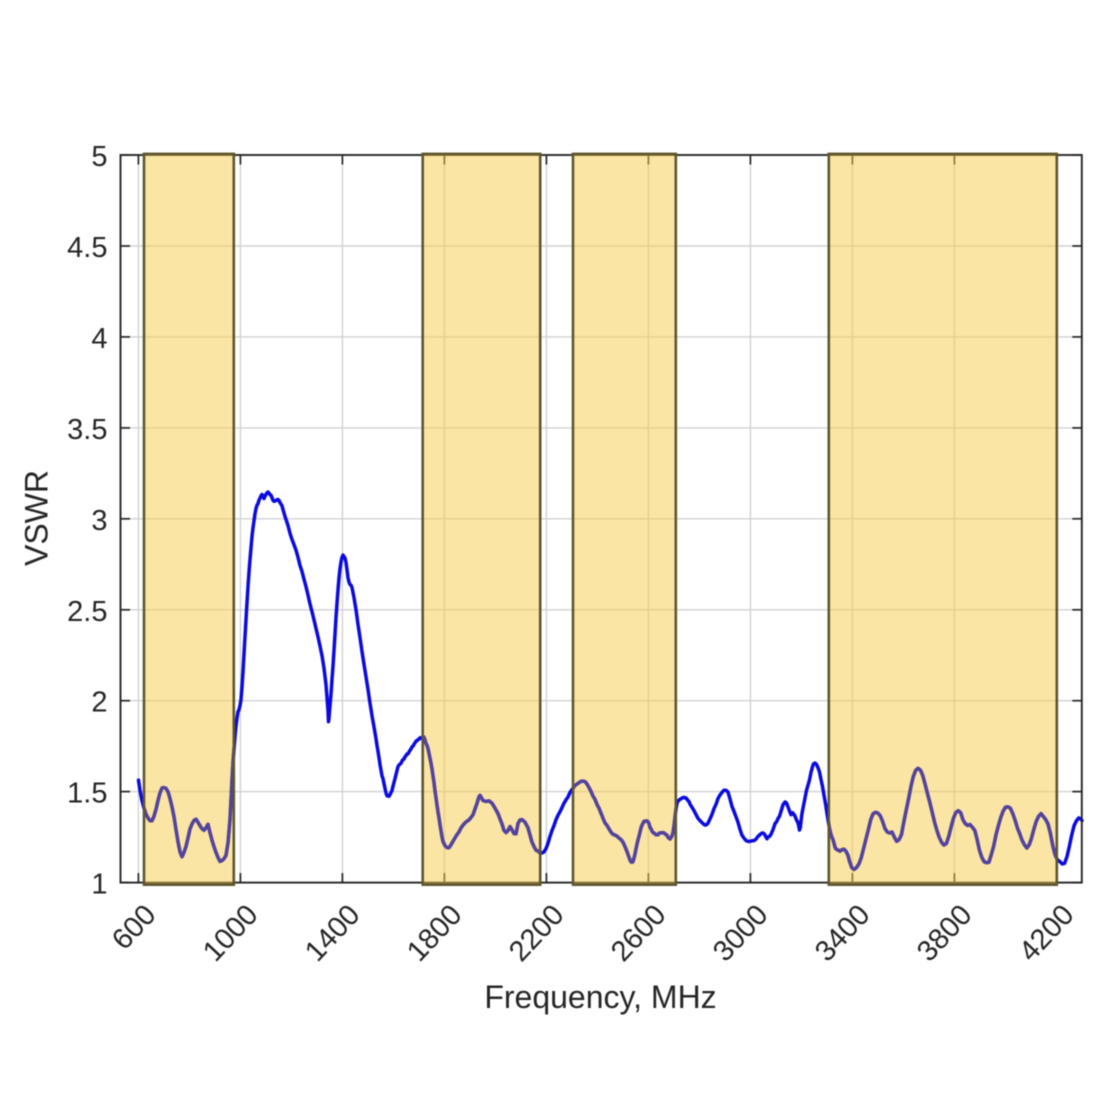  Describe the element at coordinates (87, 794) in the screenshot. I see `svg-text: 1.5` at that location.